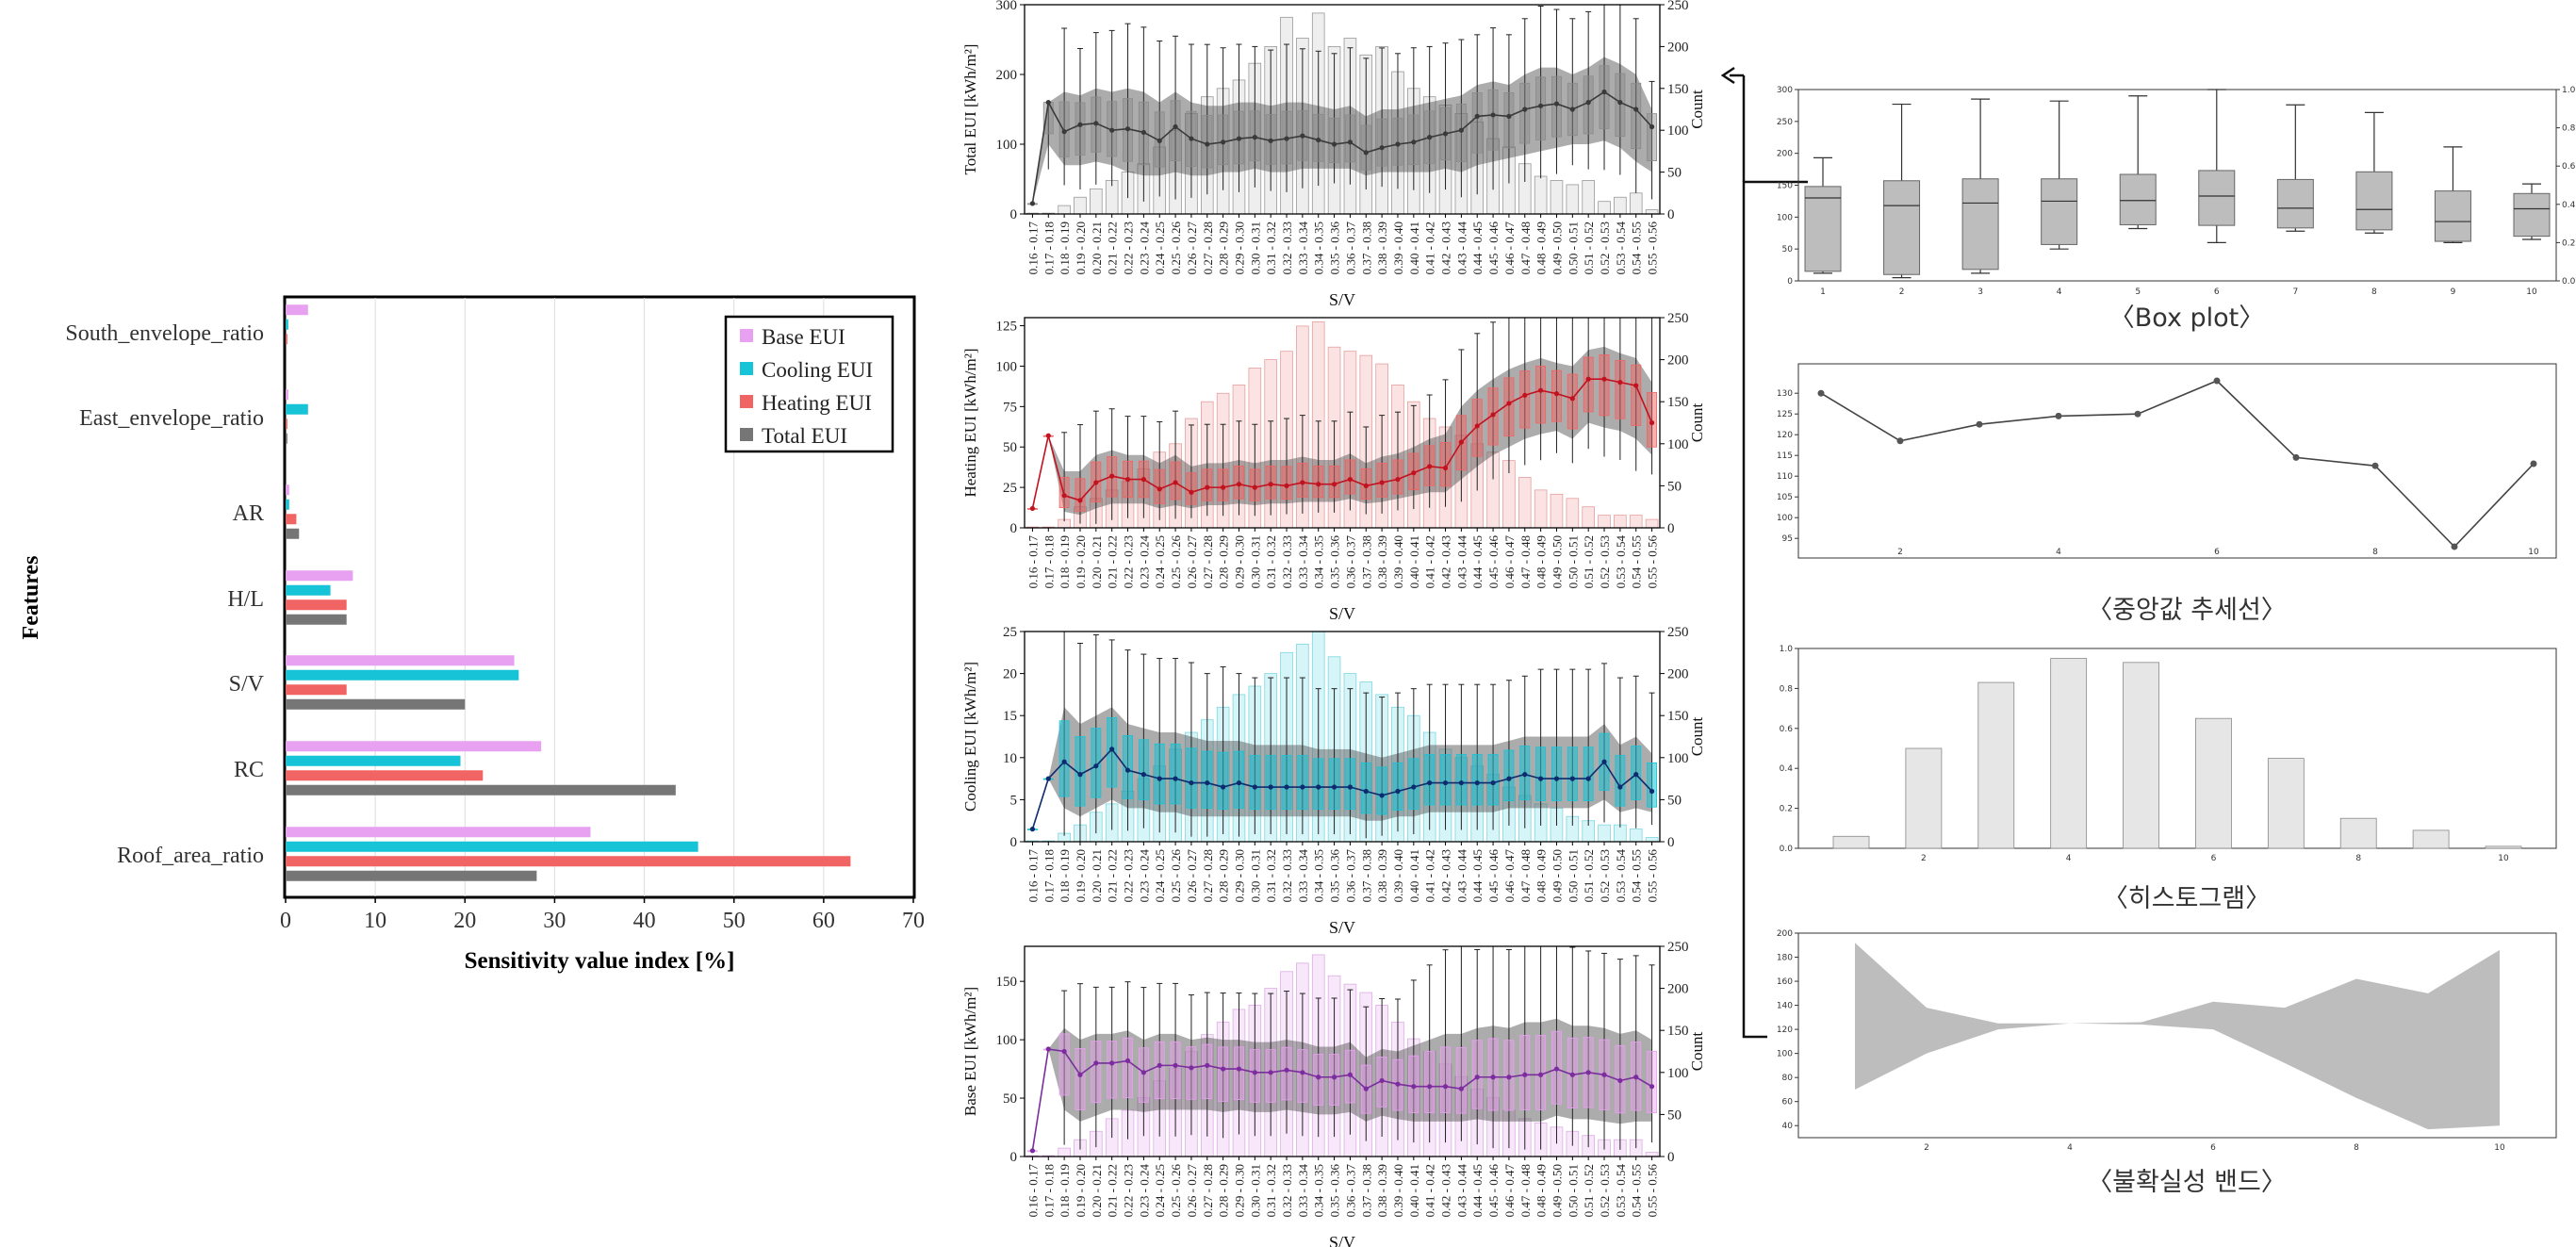 This screenshot has height=1247, width=2576. I want to click on y2-tick-label: 0, so click(1671, 214).